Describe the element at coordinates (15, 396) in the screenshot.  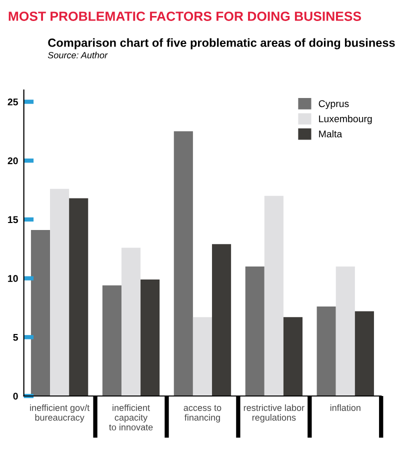
I see `y-tick-label: 0` at that location.